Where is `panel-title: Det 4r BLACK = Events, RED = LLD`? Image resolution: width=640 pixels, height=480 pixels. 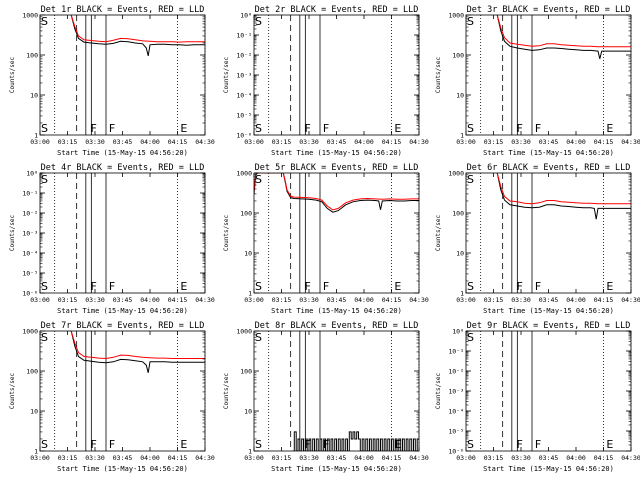 panel-title: Det 4r BLACK = Events, RED = LLD is located at coordinates (123, 168).